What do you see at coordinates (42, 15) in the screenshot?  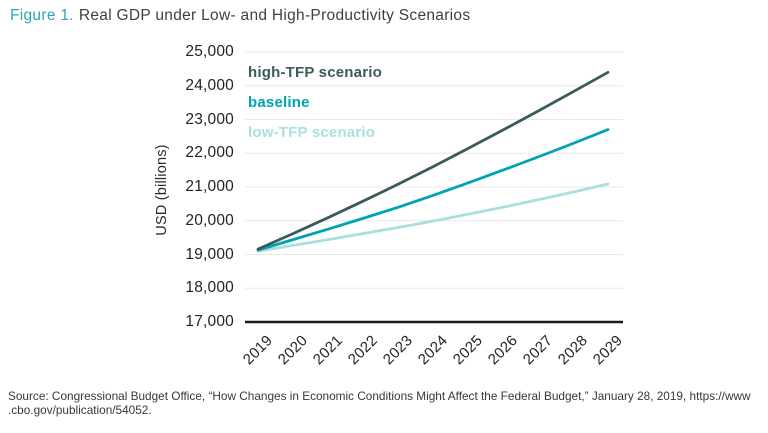 I see `figure-number: Figure 1.` at bounding box center [42, 15].